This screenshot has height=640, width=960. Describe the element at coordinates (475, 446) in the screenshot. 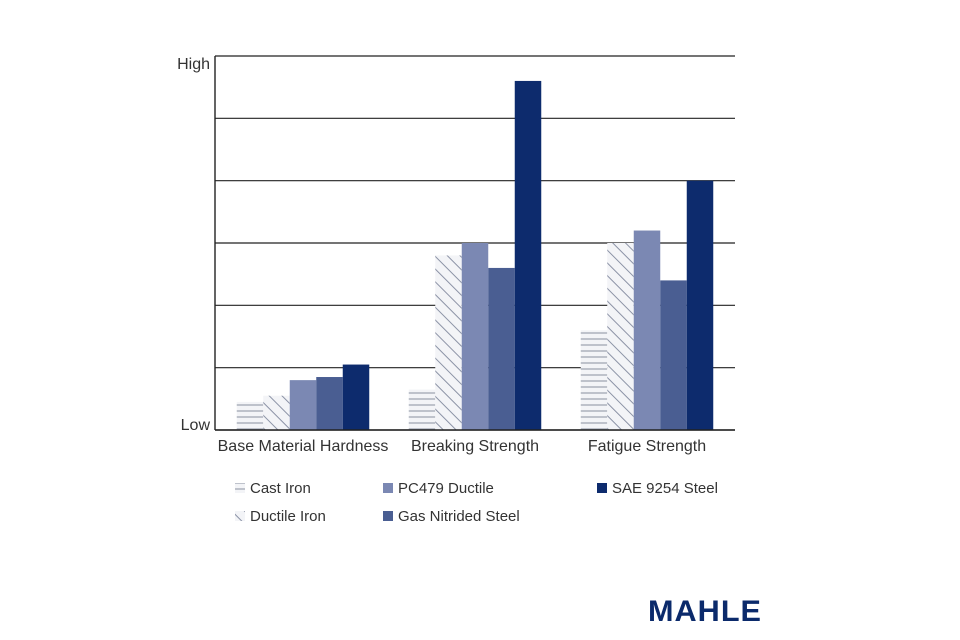

I see `x-tick-label: Breaking Strength` at that location.